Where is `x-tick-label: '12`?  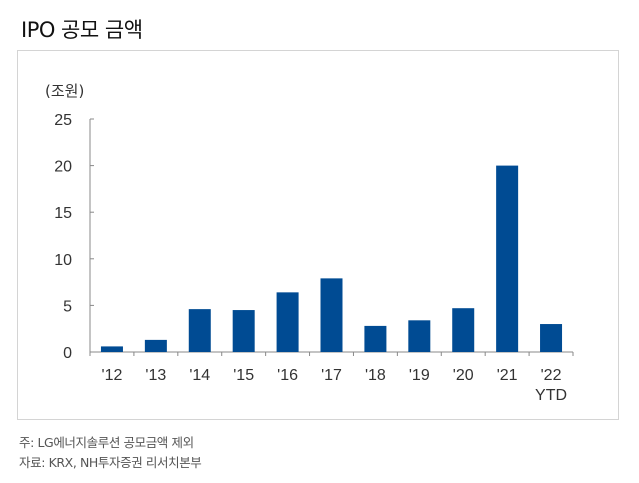
x-tick-label: '12 is located at coordinates (112, 375).